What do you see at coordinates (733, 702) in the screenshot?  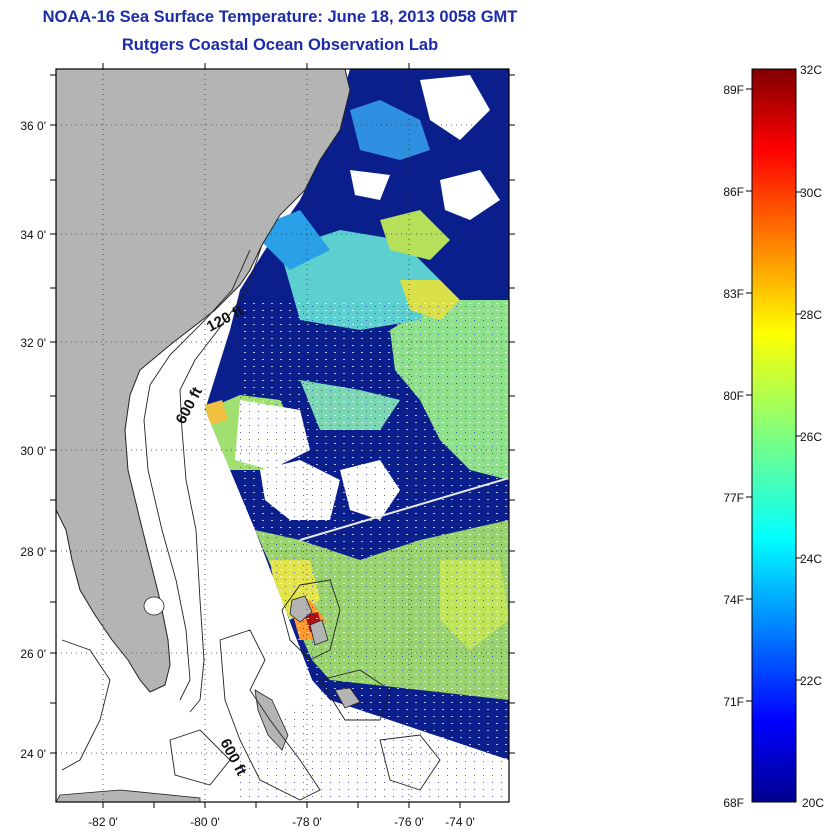 I see `colorbar-fahrenheit-label: 71F` at bounding box center [733, 702].